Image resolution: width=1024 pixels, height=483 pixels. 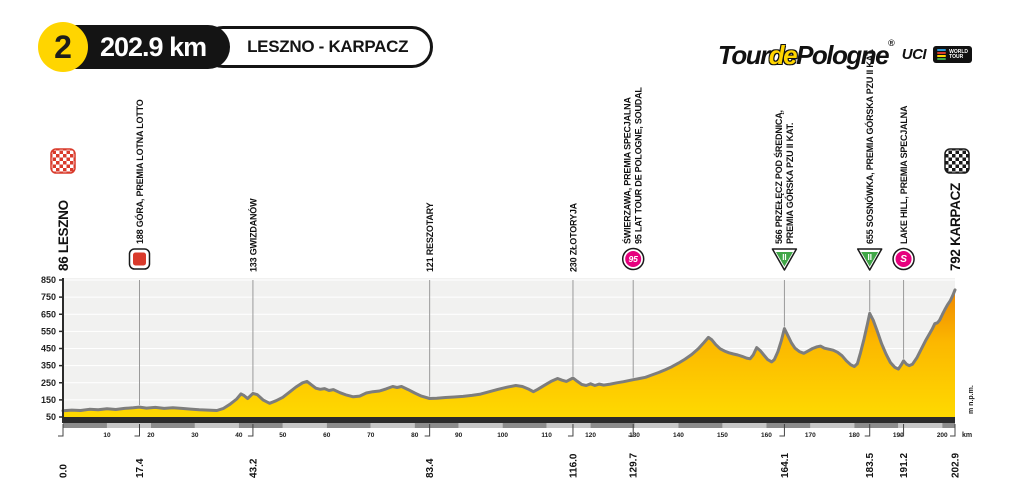 I want to click on kom-2-icon: II, so click(x=869, y=259).